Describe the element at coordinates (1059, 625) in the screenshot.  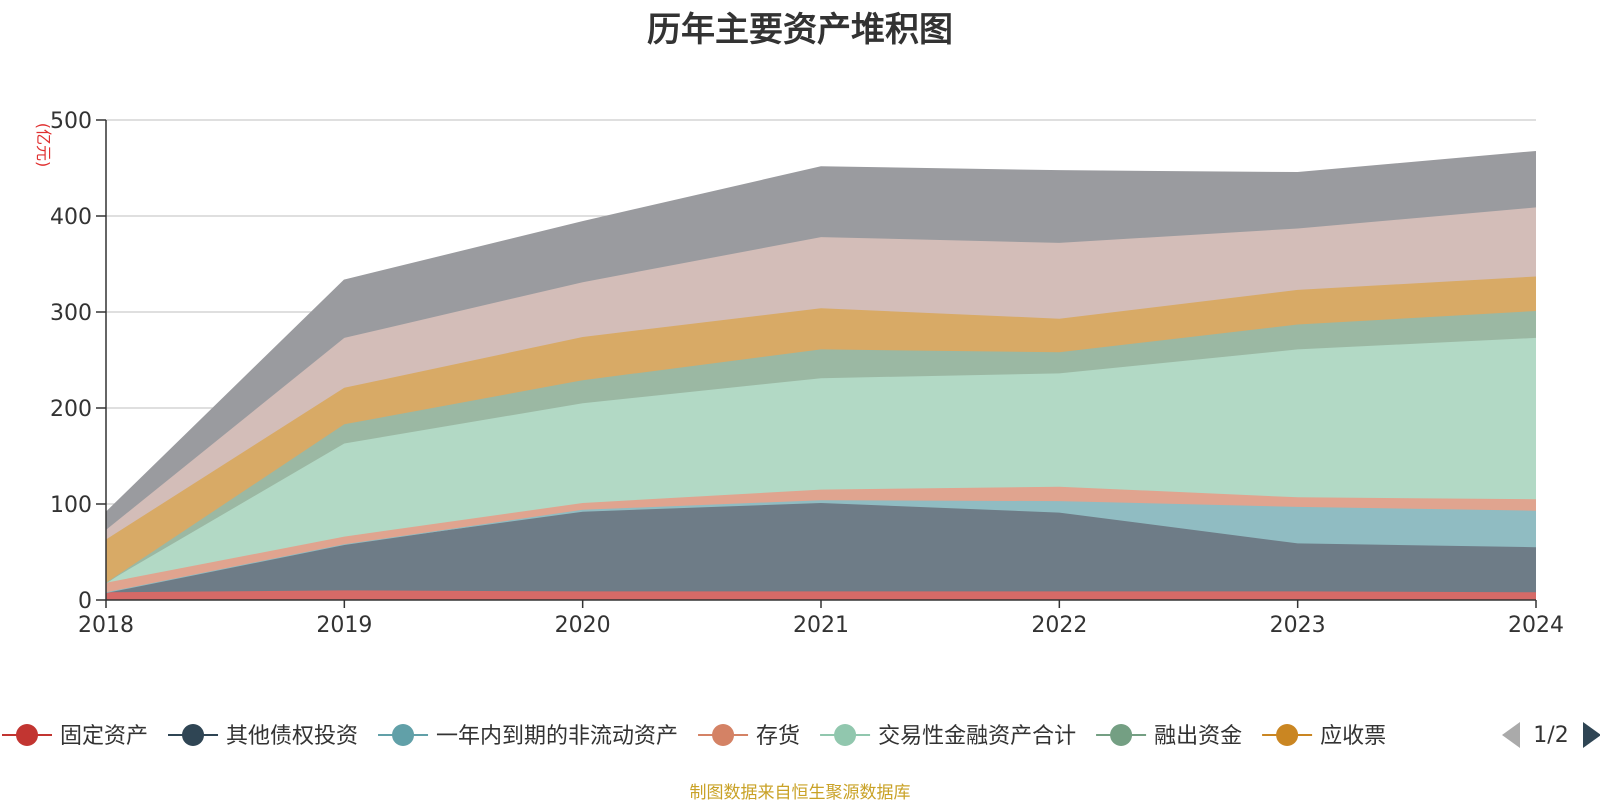
I see `x-tick-label: 2022` at that location.